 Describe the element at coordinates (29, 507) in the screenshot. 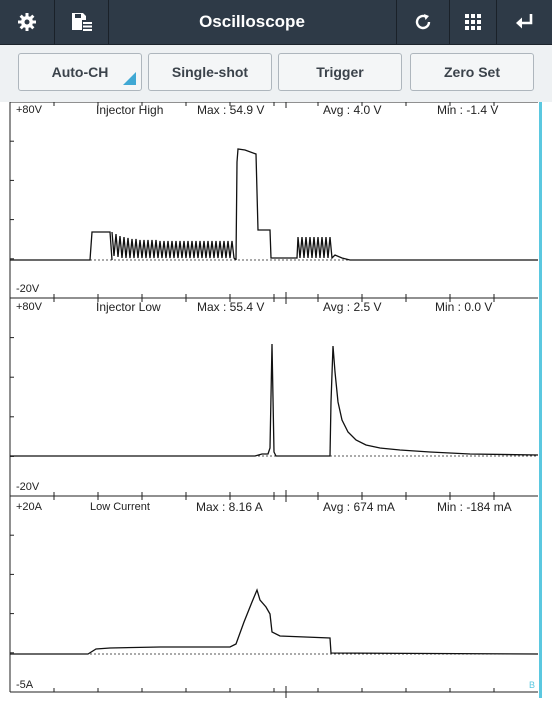

I see `ch3-top-scale: +20A` at that location.